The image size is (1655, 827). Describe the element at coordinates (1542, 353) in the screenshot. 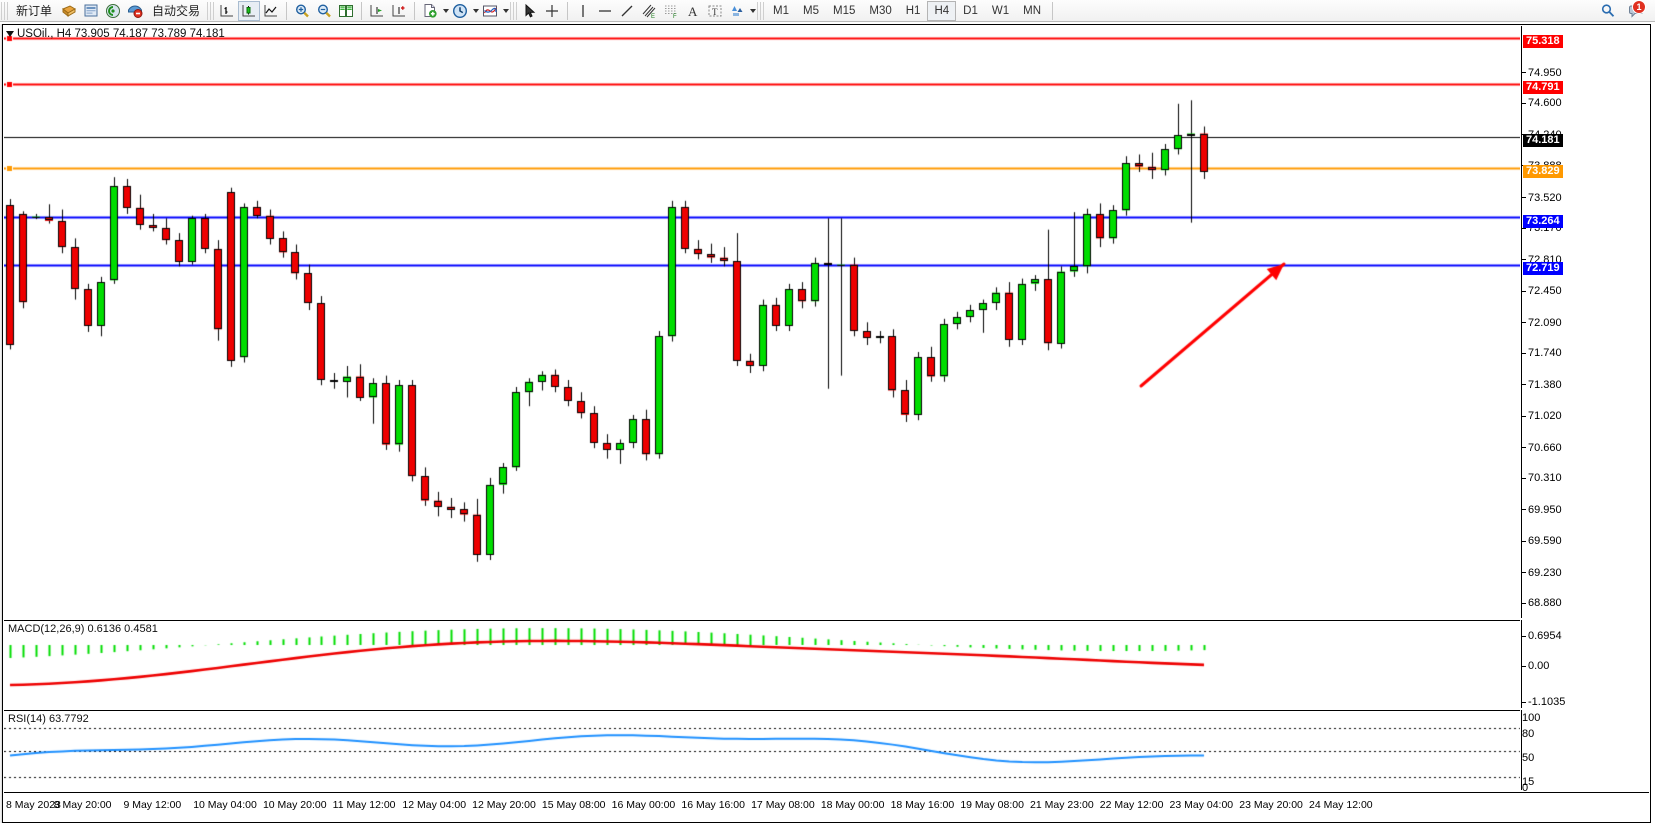

I see `price-axis-tick: 71.740` at that location.